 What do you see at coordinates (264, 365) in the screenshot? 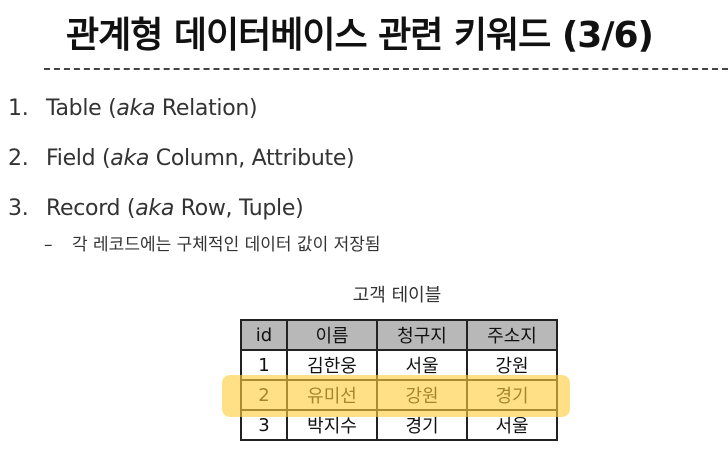
I see `table-cell: 1` at bounding box center [264, 365].